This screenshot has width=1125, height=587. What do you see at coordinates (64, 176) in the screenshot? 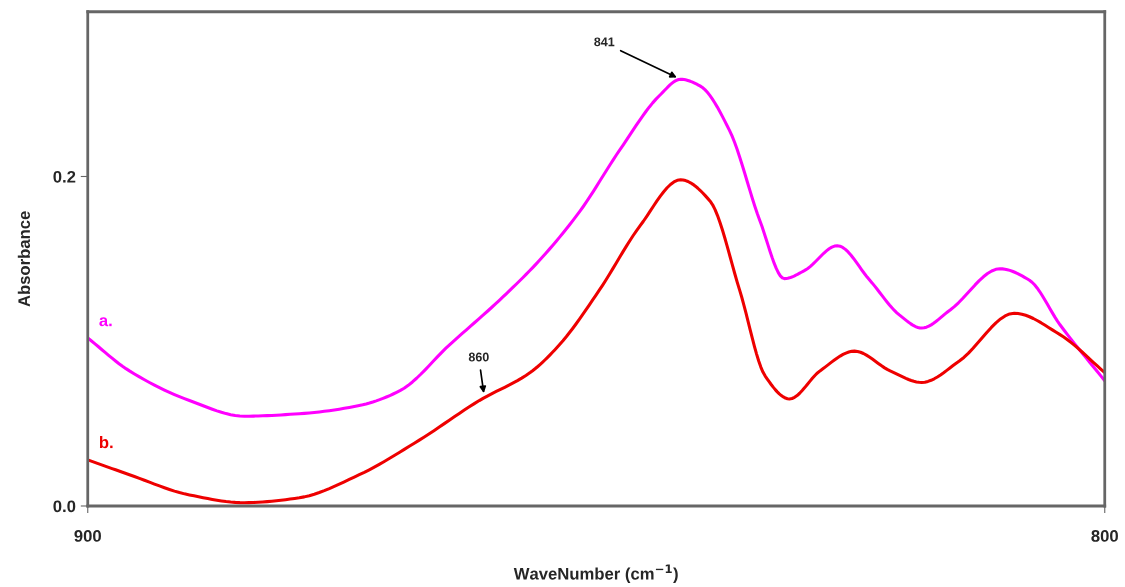
I see `y-tick-label: 0.2` at bounding box center [64, 176].